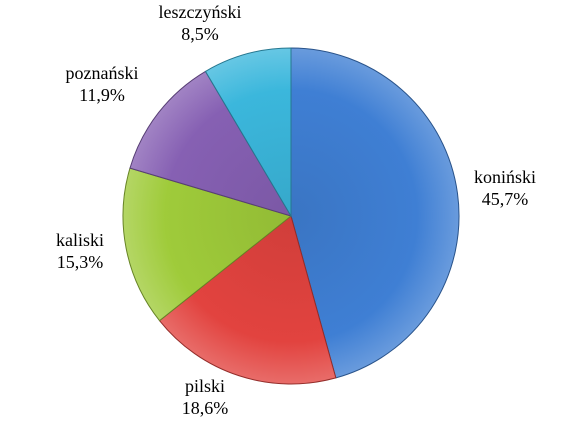 This screenshot has height=439, width=583. What do you see at coordinates (80, 240) in the screenshot?
I see `slice-category-label: kaliski` at bounding box center [80, 240].